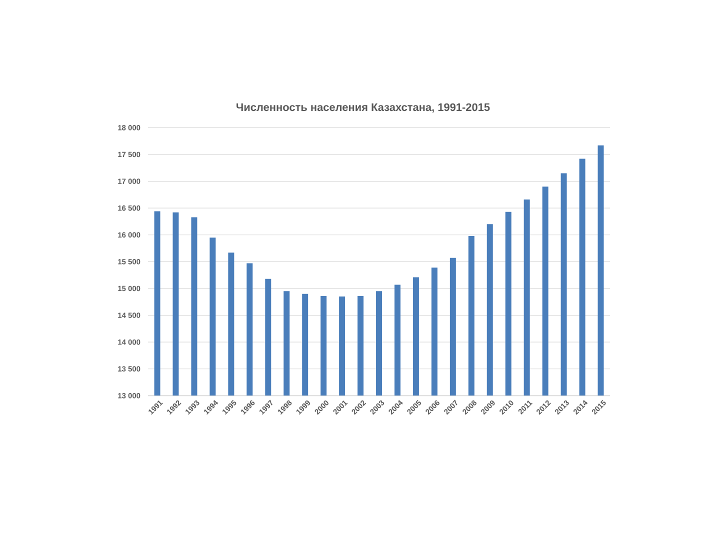 This screenshot has width=720, height=540. I want to click on chart-title: Численность населения Казахстана, 1991-2015, so click(363, 108).